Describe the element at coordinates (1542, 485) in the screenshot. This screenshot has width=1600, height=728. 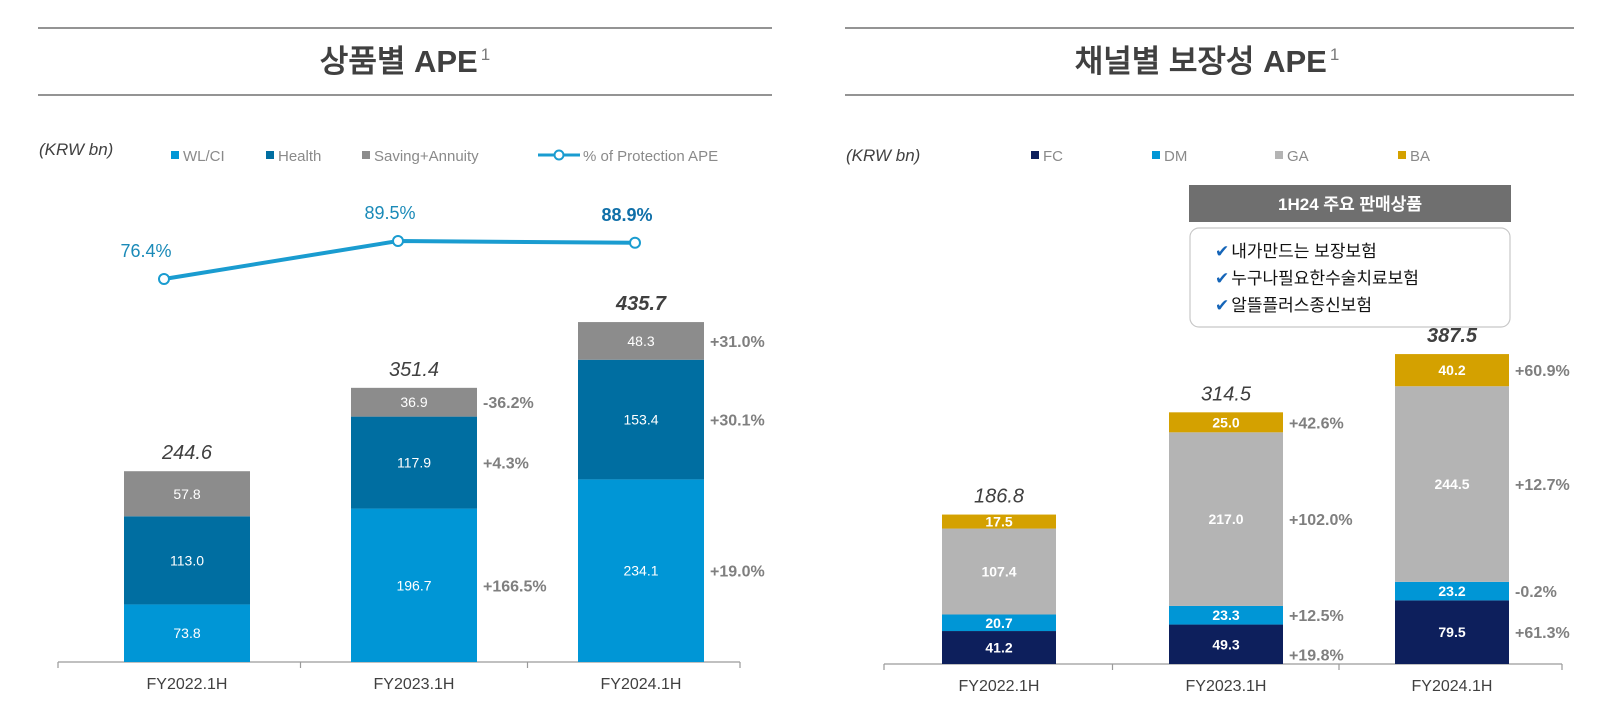
I see `growth-label: +12.7%` at that location.